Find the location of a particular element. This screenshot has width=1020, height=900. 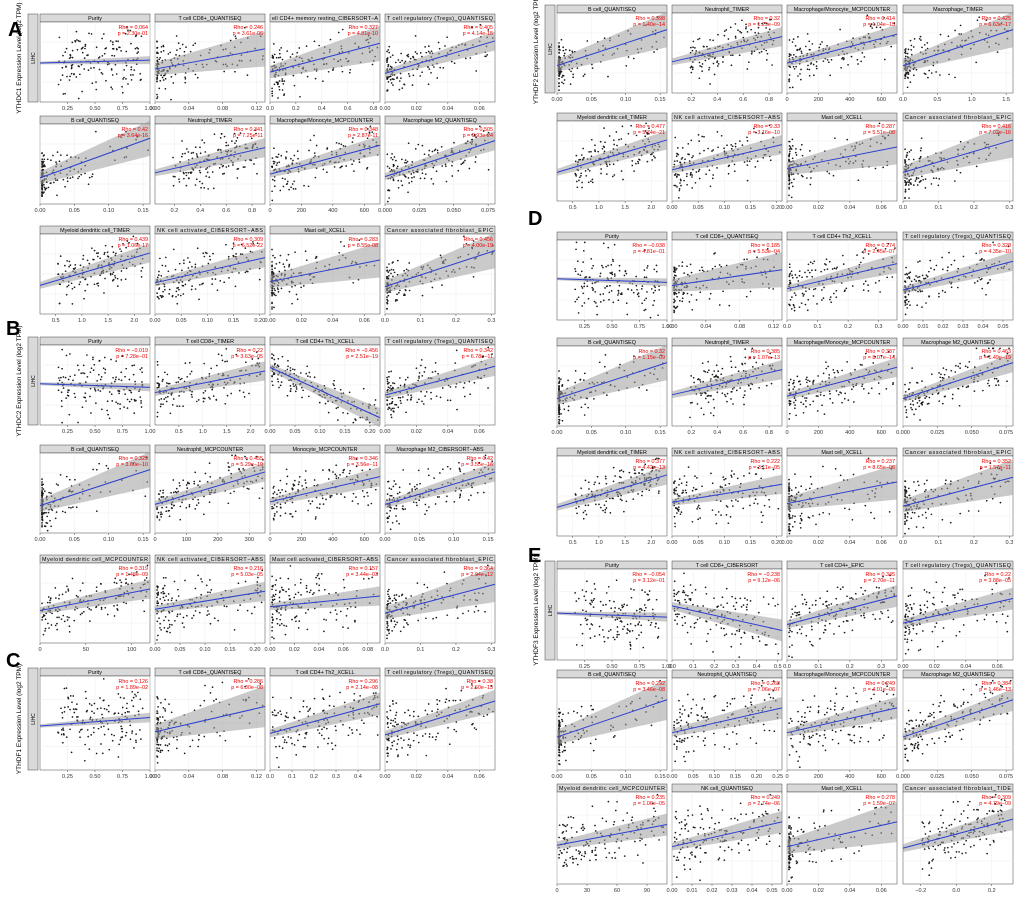

p-label: p = 7.28e−01 is located at coordinates (132, 357).